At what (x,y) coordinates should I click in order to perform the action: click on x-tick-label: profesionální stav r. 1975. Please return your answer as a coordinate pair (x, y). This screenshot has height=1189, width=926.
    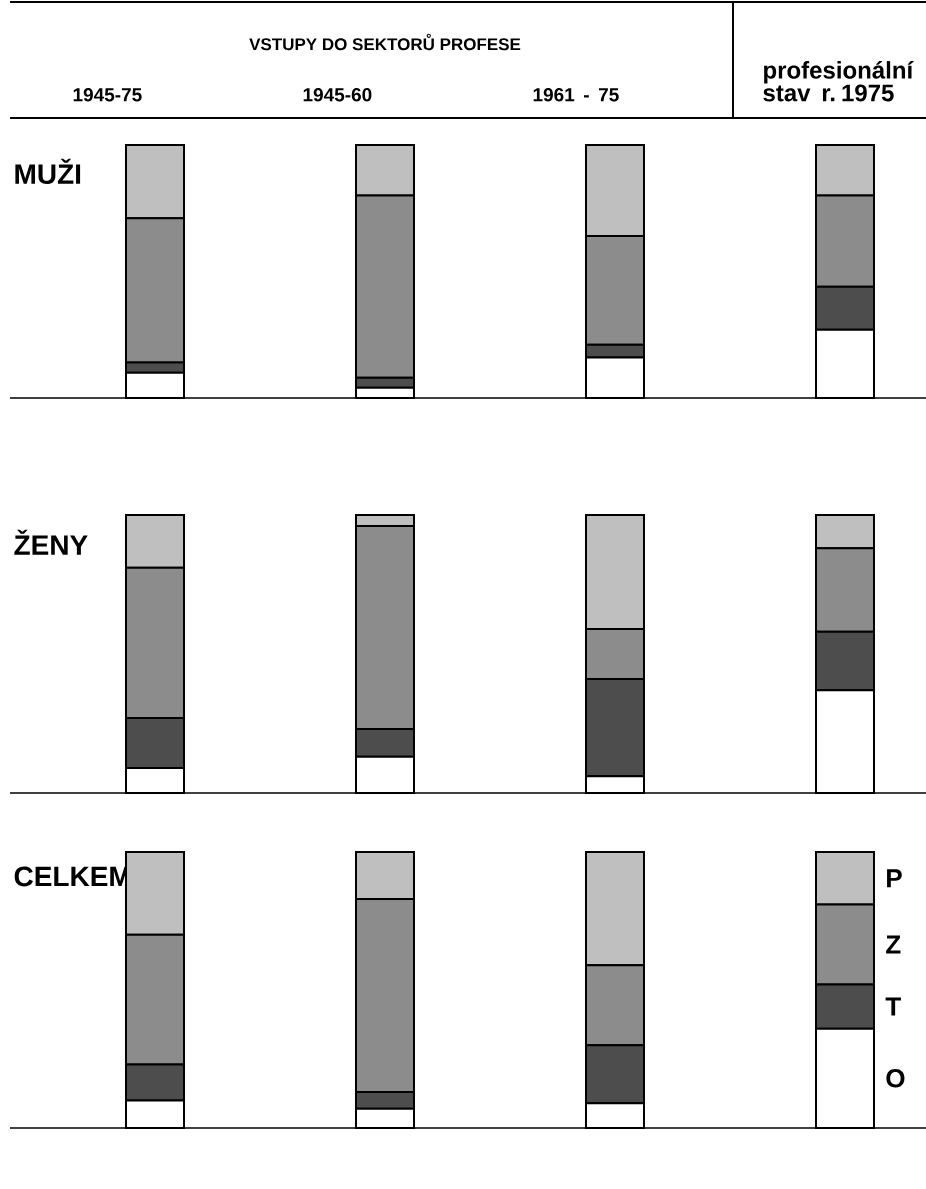
    Looking at the image, I should click on (838, 81).